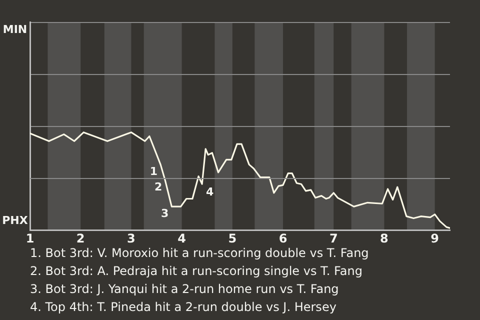 The height and width of the screenshot is (320, 480). Describe the element at coordinates (210, 191) in the screenshot. I see `annotation: 4` at that location.